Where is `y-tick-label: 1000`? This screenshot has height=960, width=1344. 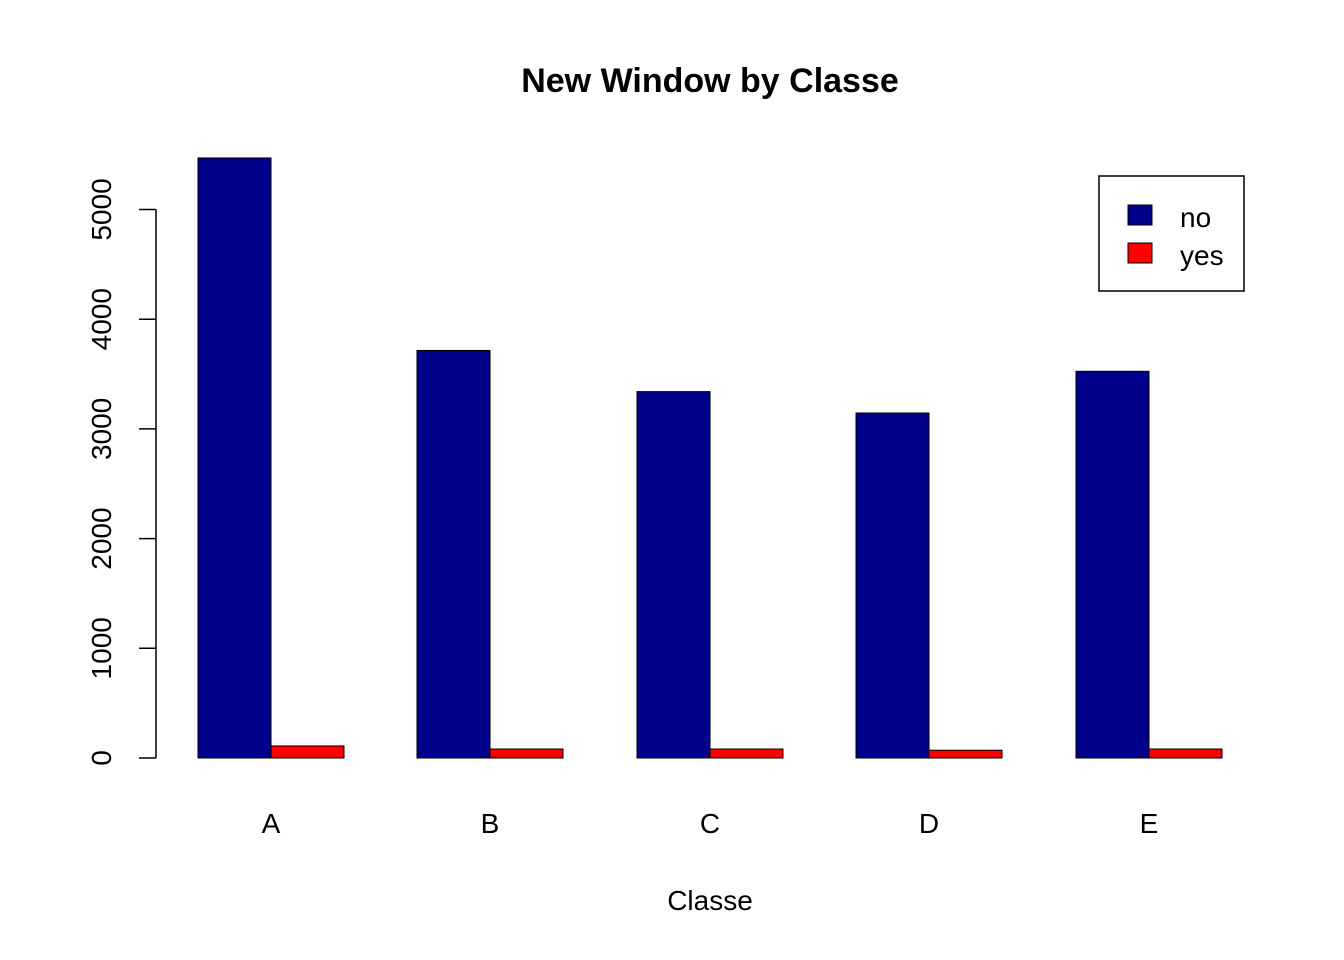 y-tick-label: 1000 is located at coordinates (101, 648).